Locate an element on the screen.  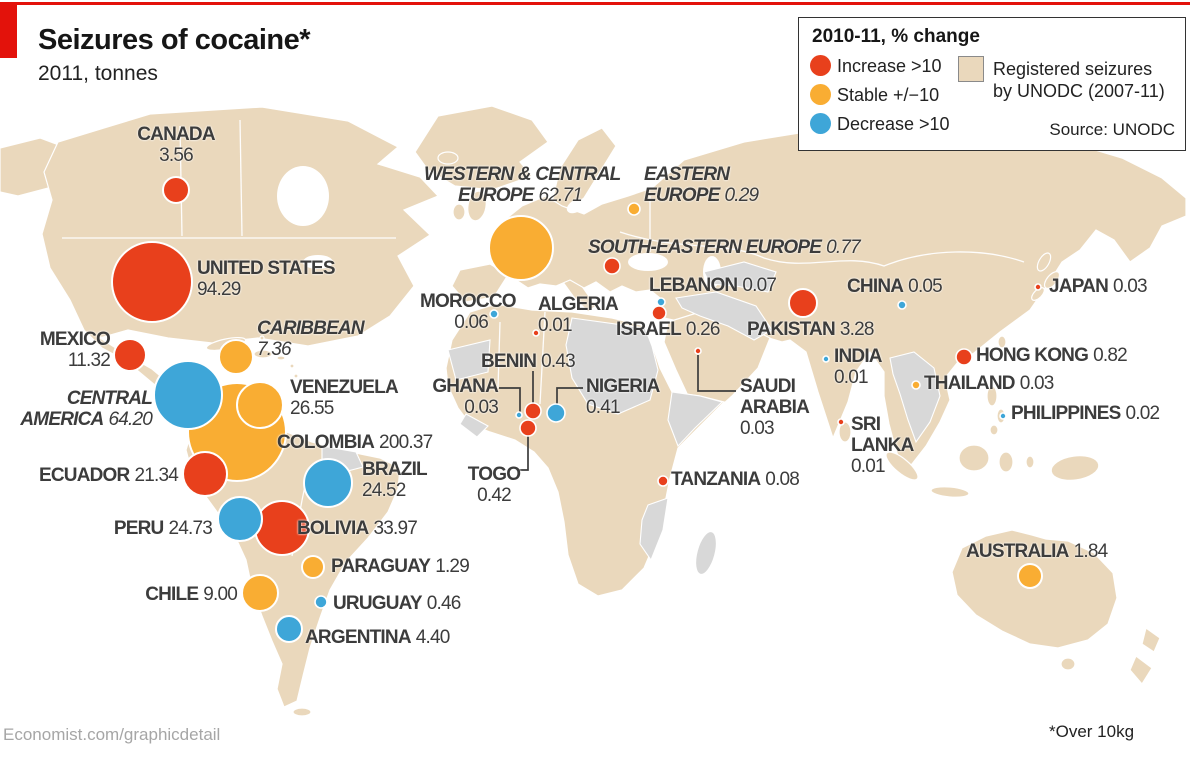
bubble-canada is located at coordinates (176, 190).